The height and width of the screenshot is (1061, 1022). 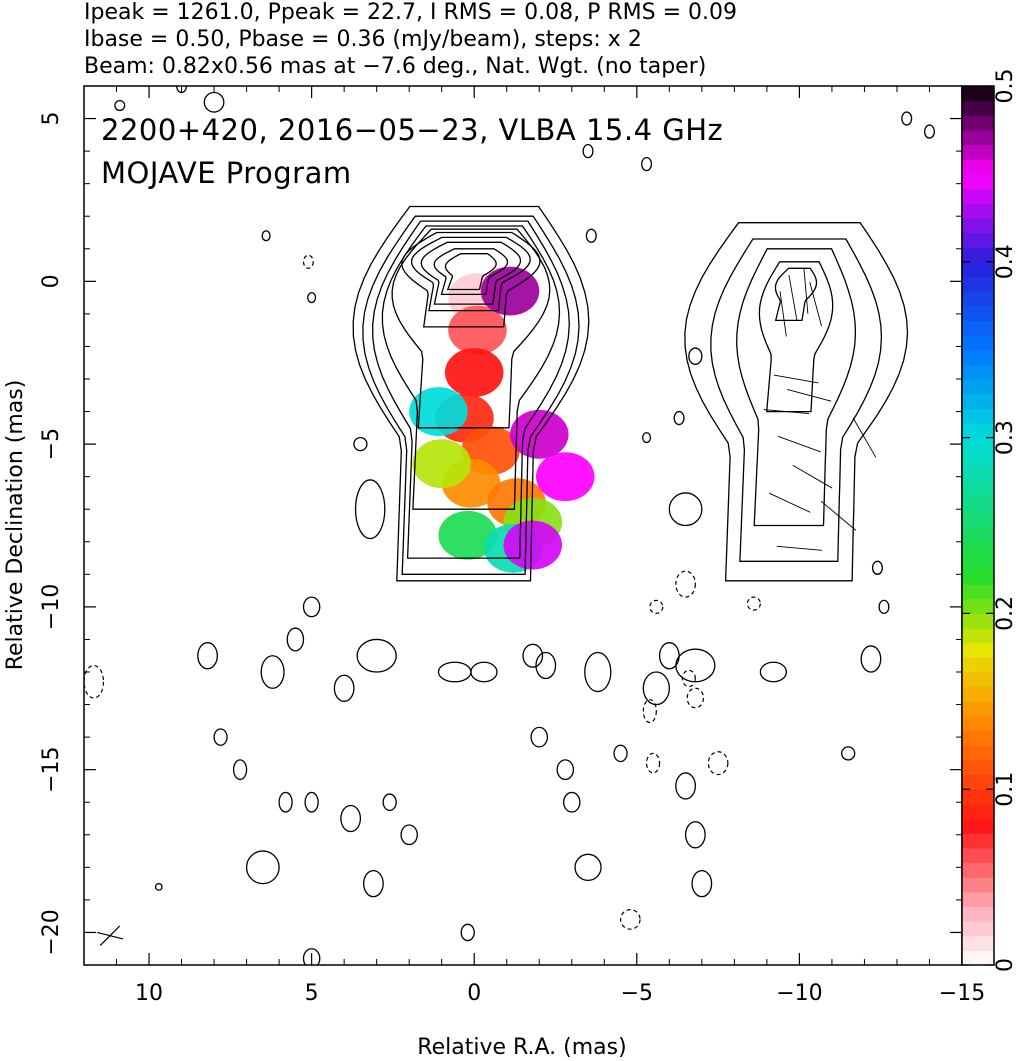 I want to click on fractional-polarization-layer, so click(x=502, y=419).